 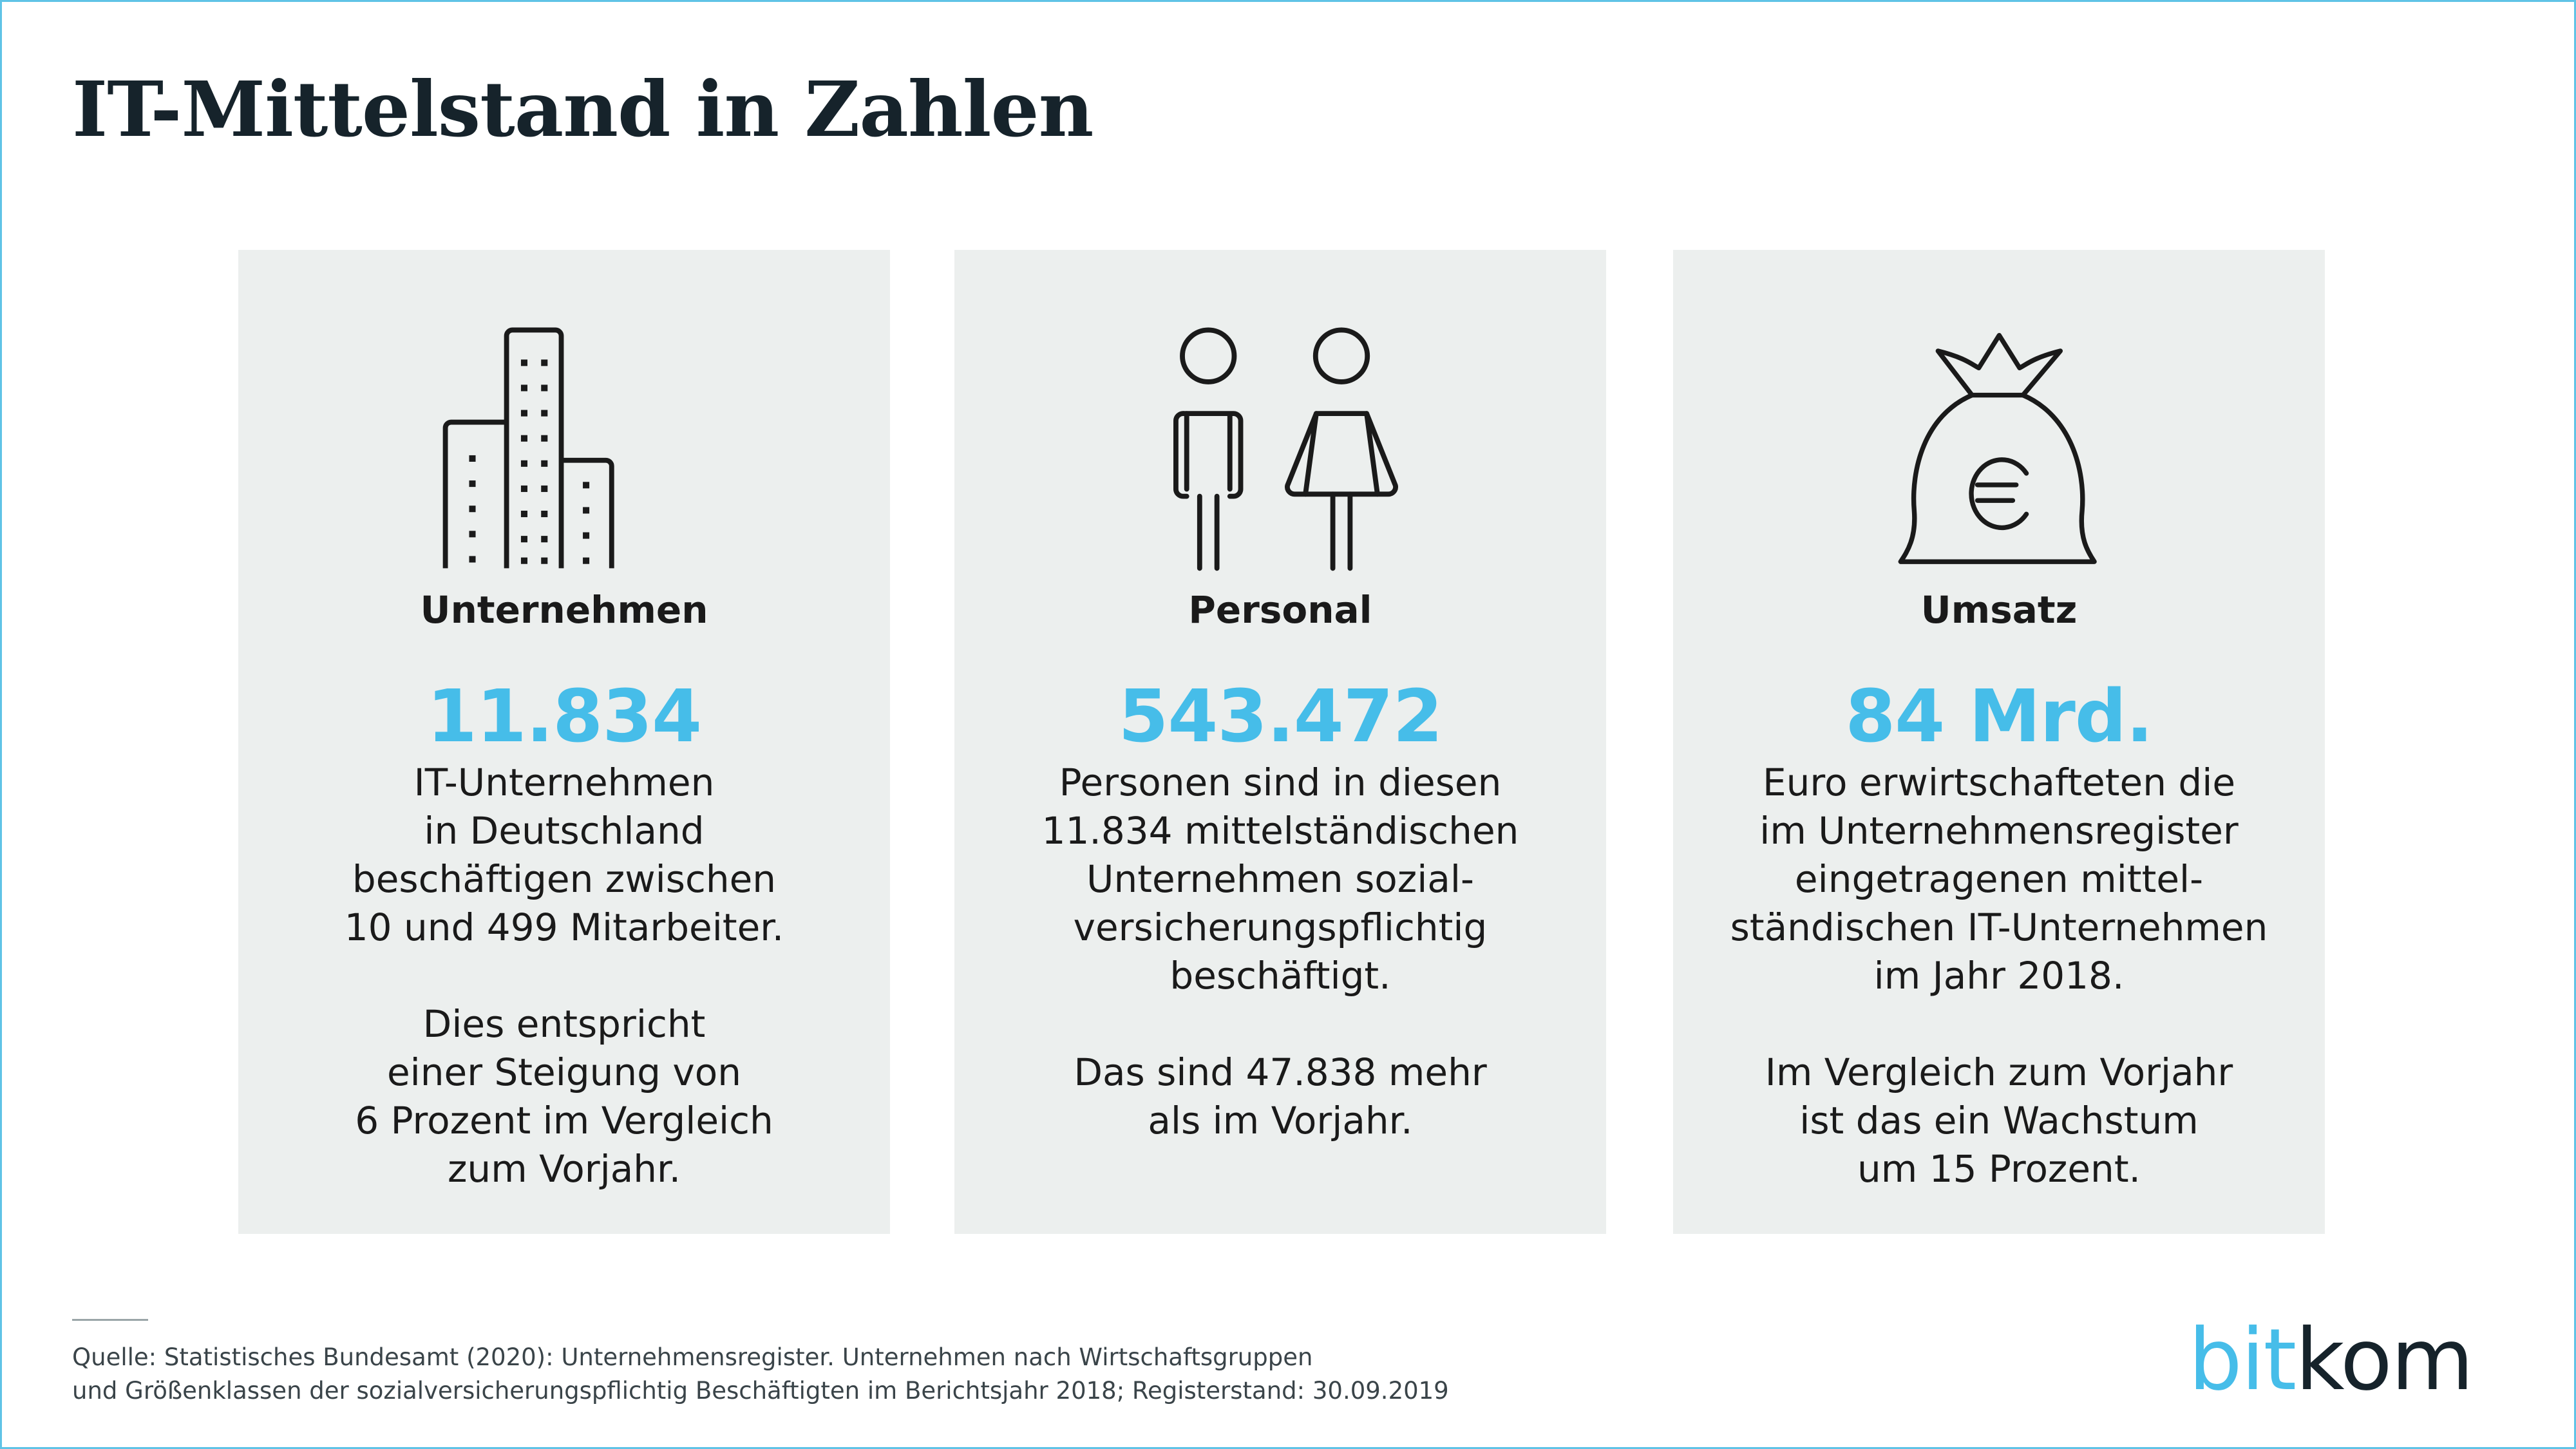 What do you see at coordinates (1999, 449) in the screenshot?
I see `money-bag-euro-icon` at bounding box center [1999, 449].